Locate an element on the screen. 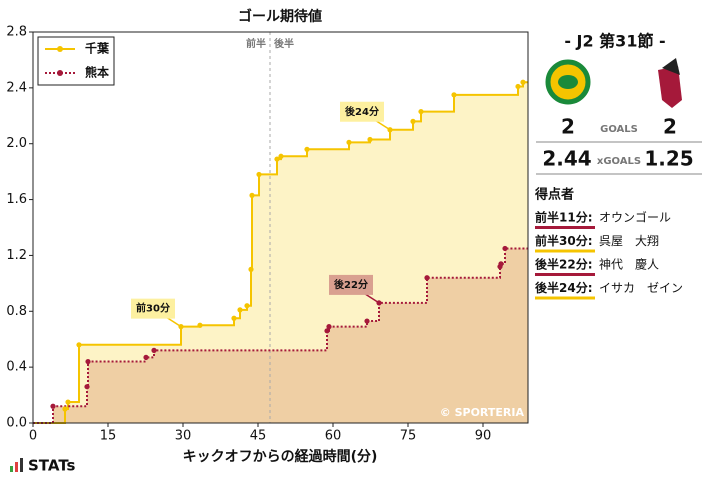 This screenshot has width=707, height=479. brand-name: STATs is located at coordinates (52, 466).